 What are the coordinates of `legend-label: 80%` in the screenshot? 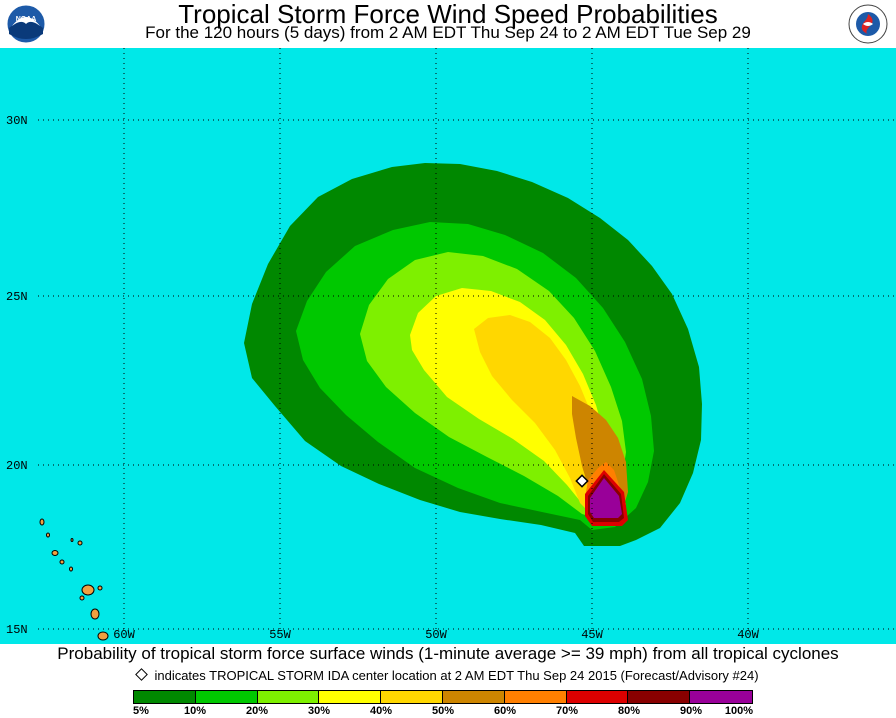 It's located at (629, 711).